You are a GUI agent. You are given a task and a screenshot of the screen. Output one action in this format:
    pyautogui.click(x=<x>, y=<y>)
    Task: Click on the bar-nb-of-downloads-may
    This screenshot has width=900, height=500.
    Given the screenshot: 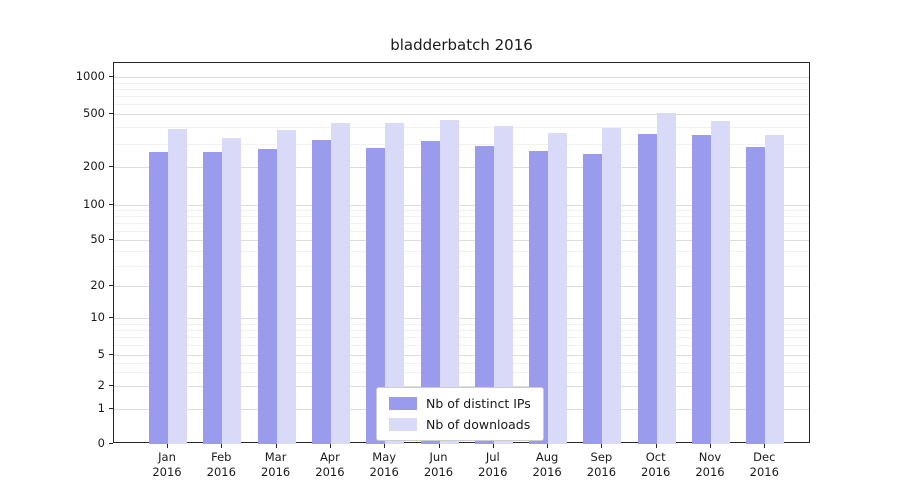 What is the action you would take?
    pyautogui.click(x=395, y=283)
    